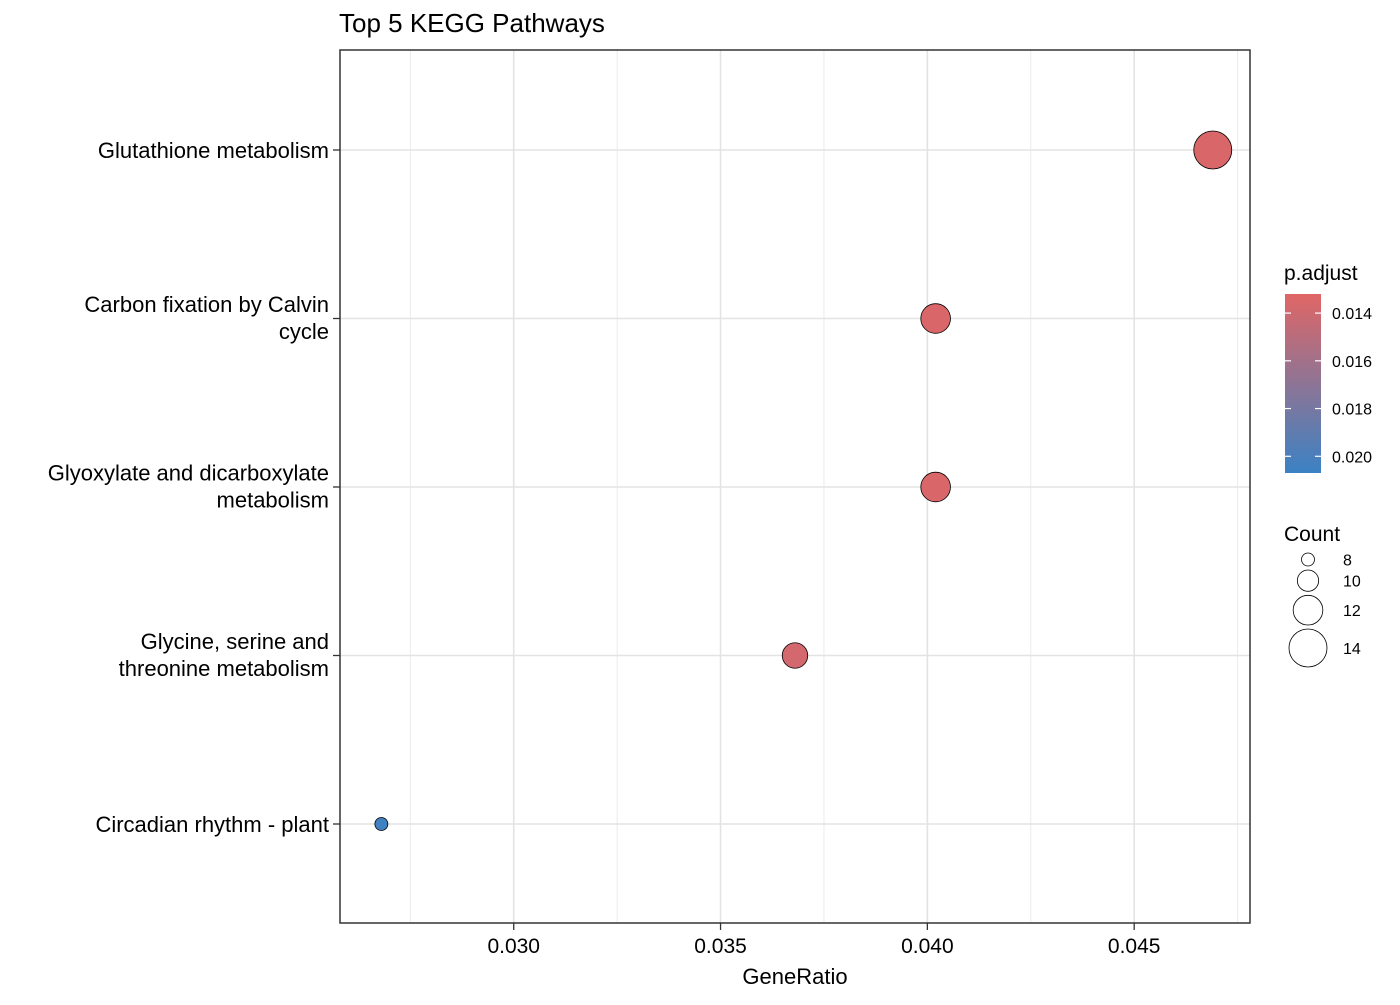 This screenshot has width=1400, height=1005. What do you see at coordinates (1352, 649) in the screenshot?
I see `size-legend-label: 14` at bounding box center [1352, 649].